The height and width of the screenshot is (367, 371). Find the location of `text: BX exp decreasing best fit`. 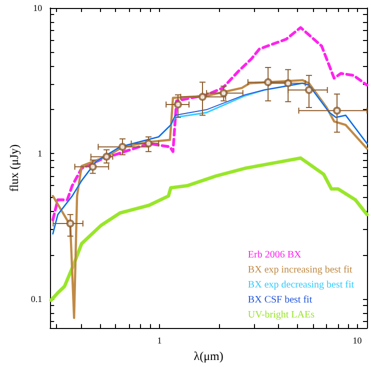

text: BX exp decreasing best fit is located at coordinates (301, 285).